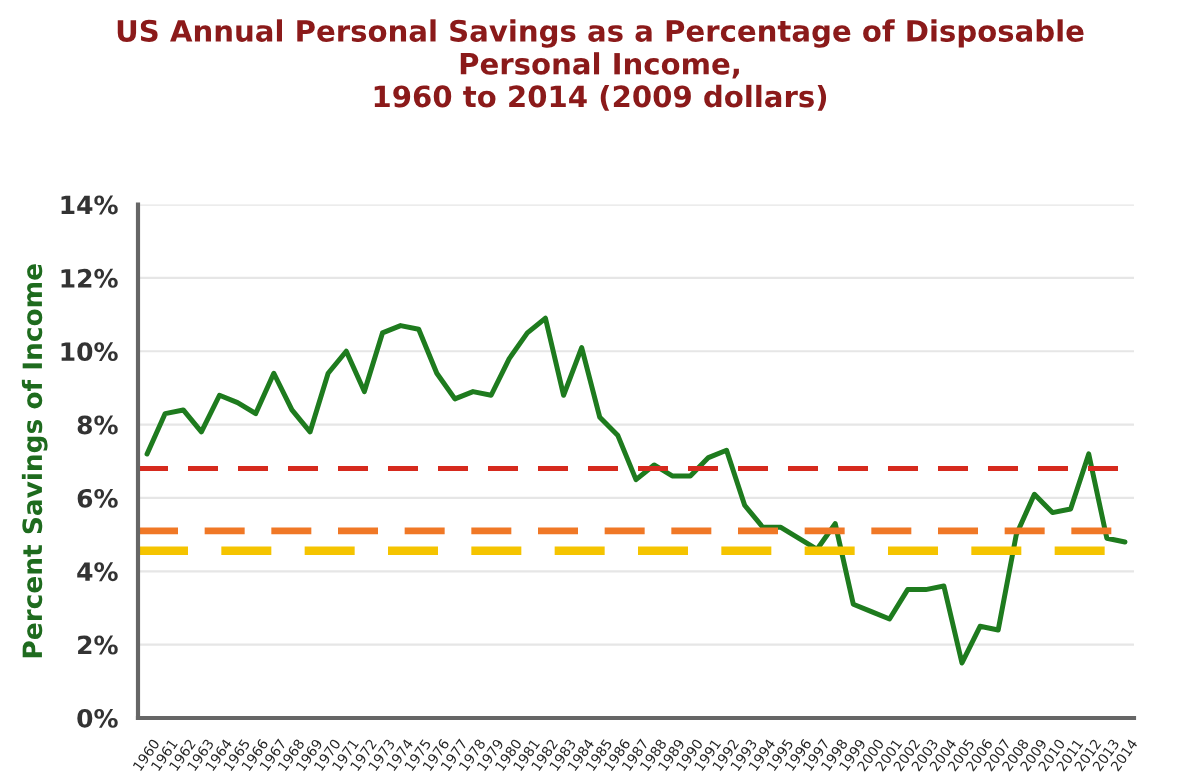 This screenshot has width=1200, height=772. What do you see at coordinates (89, 205) in the screenshot?
I see `y-tick-label: 14%` at bounding box center [89, 205].